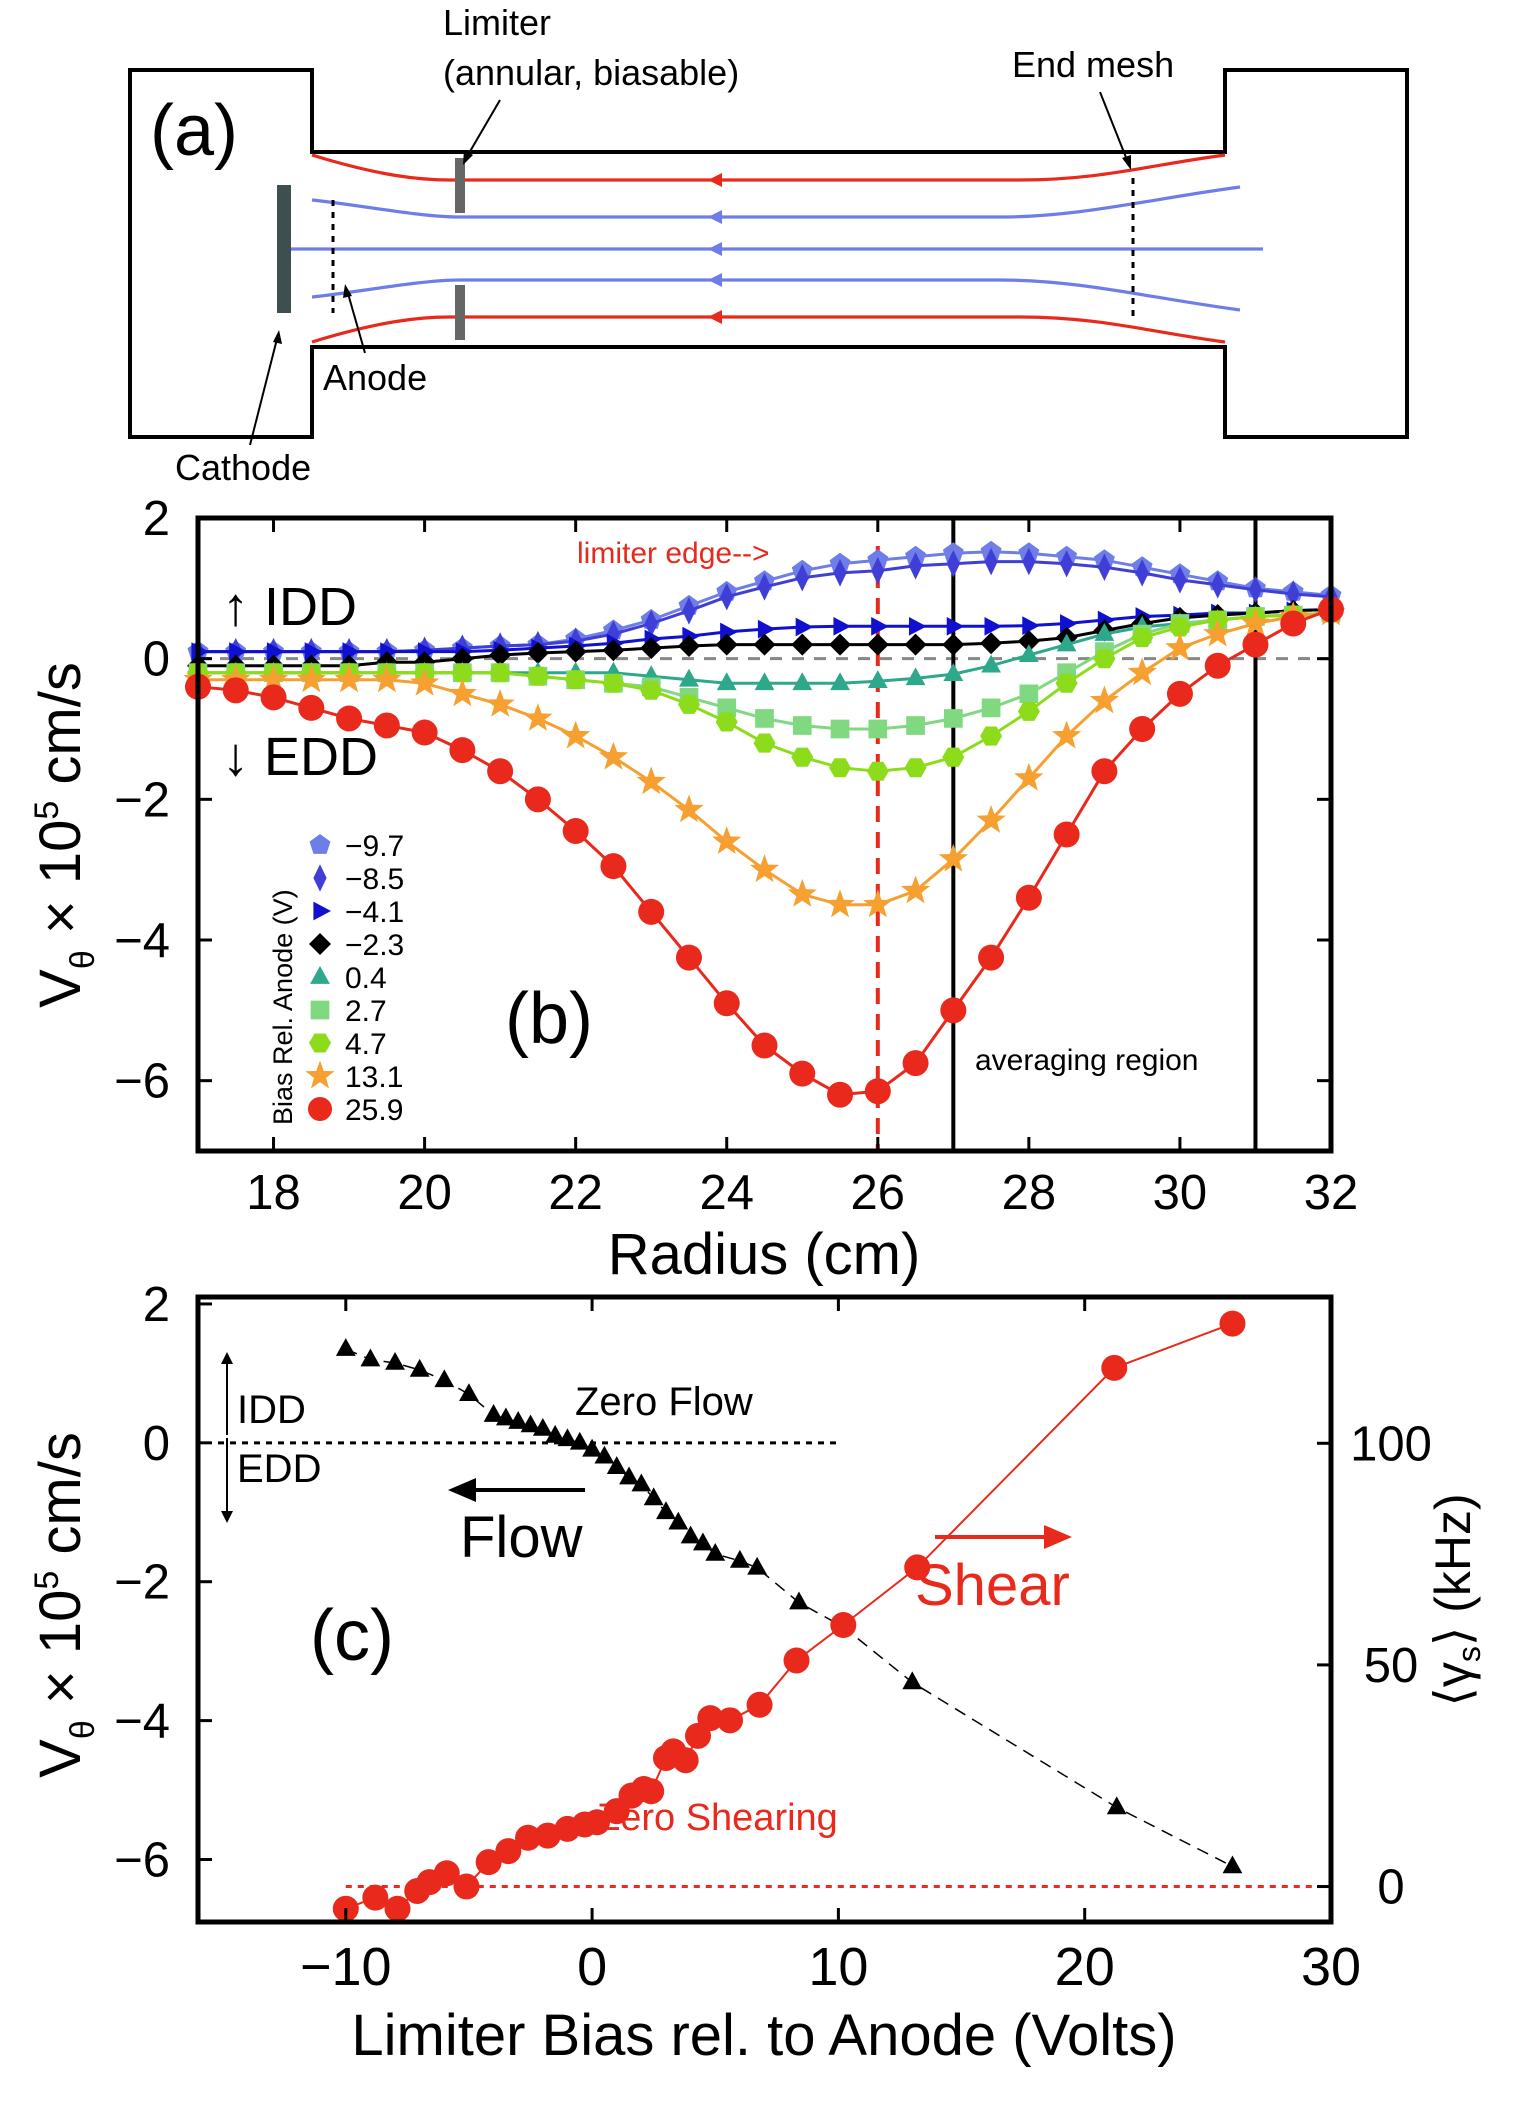 This screenshot has width=1513, height=2117. Describe the element at coordinates (460, 185) in the screenshot. I see `limiter-top` at that location.